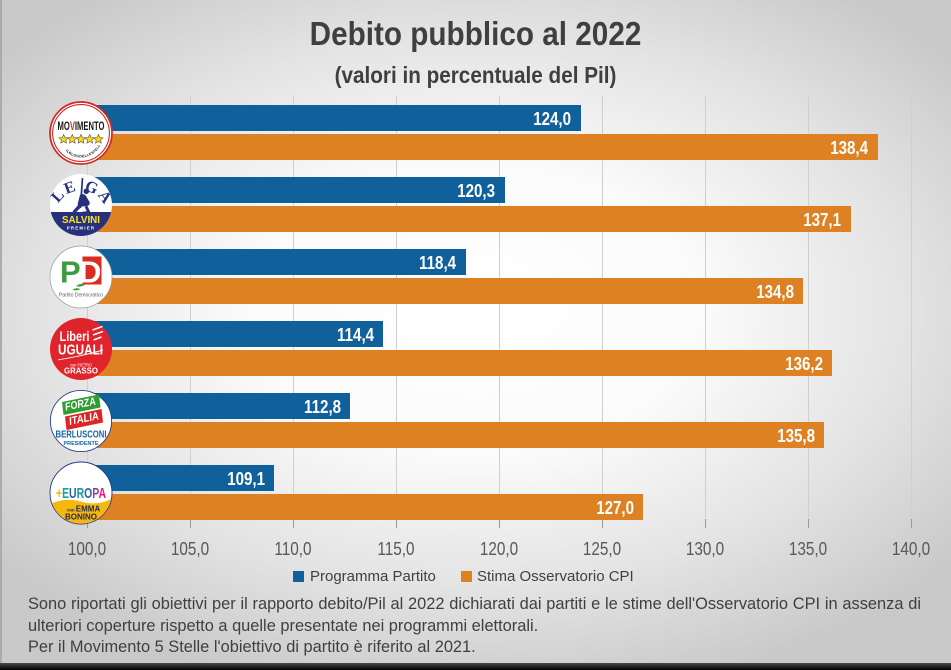  What do you see at coordinates (90, 271) in the screenshot?
I see `svg-text: D` at bounding box center [90, 271].